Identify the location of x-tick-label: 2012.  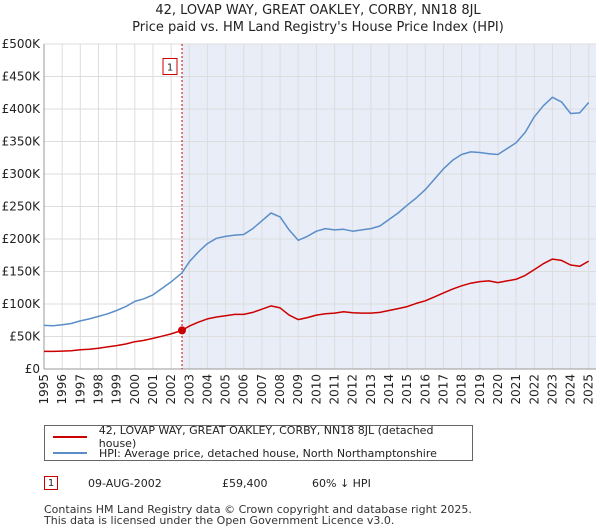
(353, 389).